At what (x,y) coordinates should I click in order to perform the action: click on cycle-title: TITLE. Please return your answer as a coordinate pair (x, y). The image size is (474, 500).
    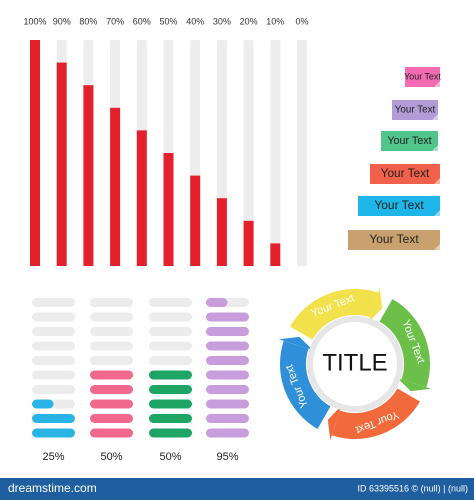
    Looking at the image, I should click on (354, 362).